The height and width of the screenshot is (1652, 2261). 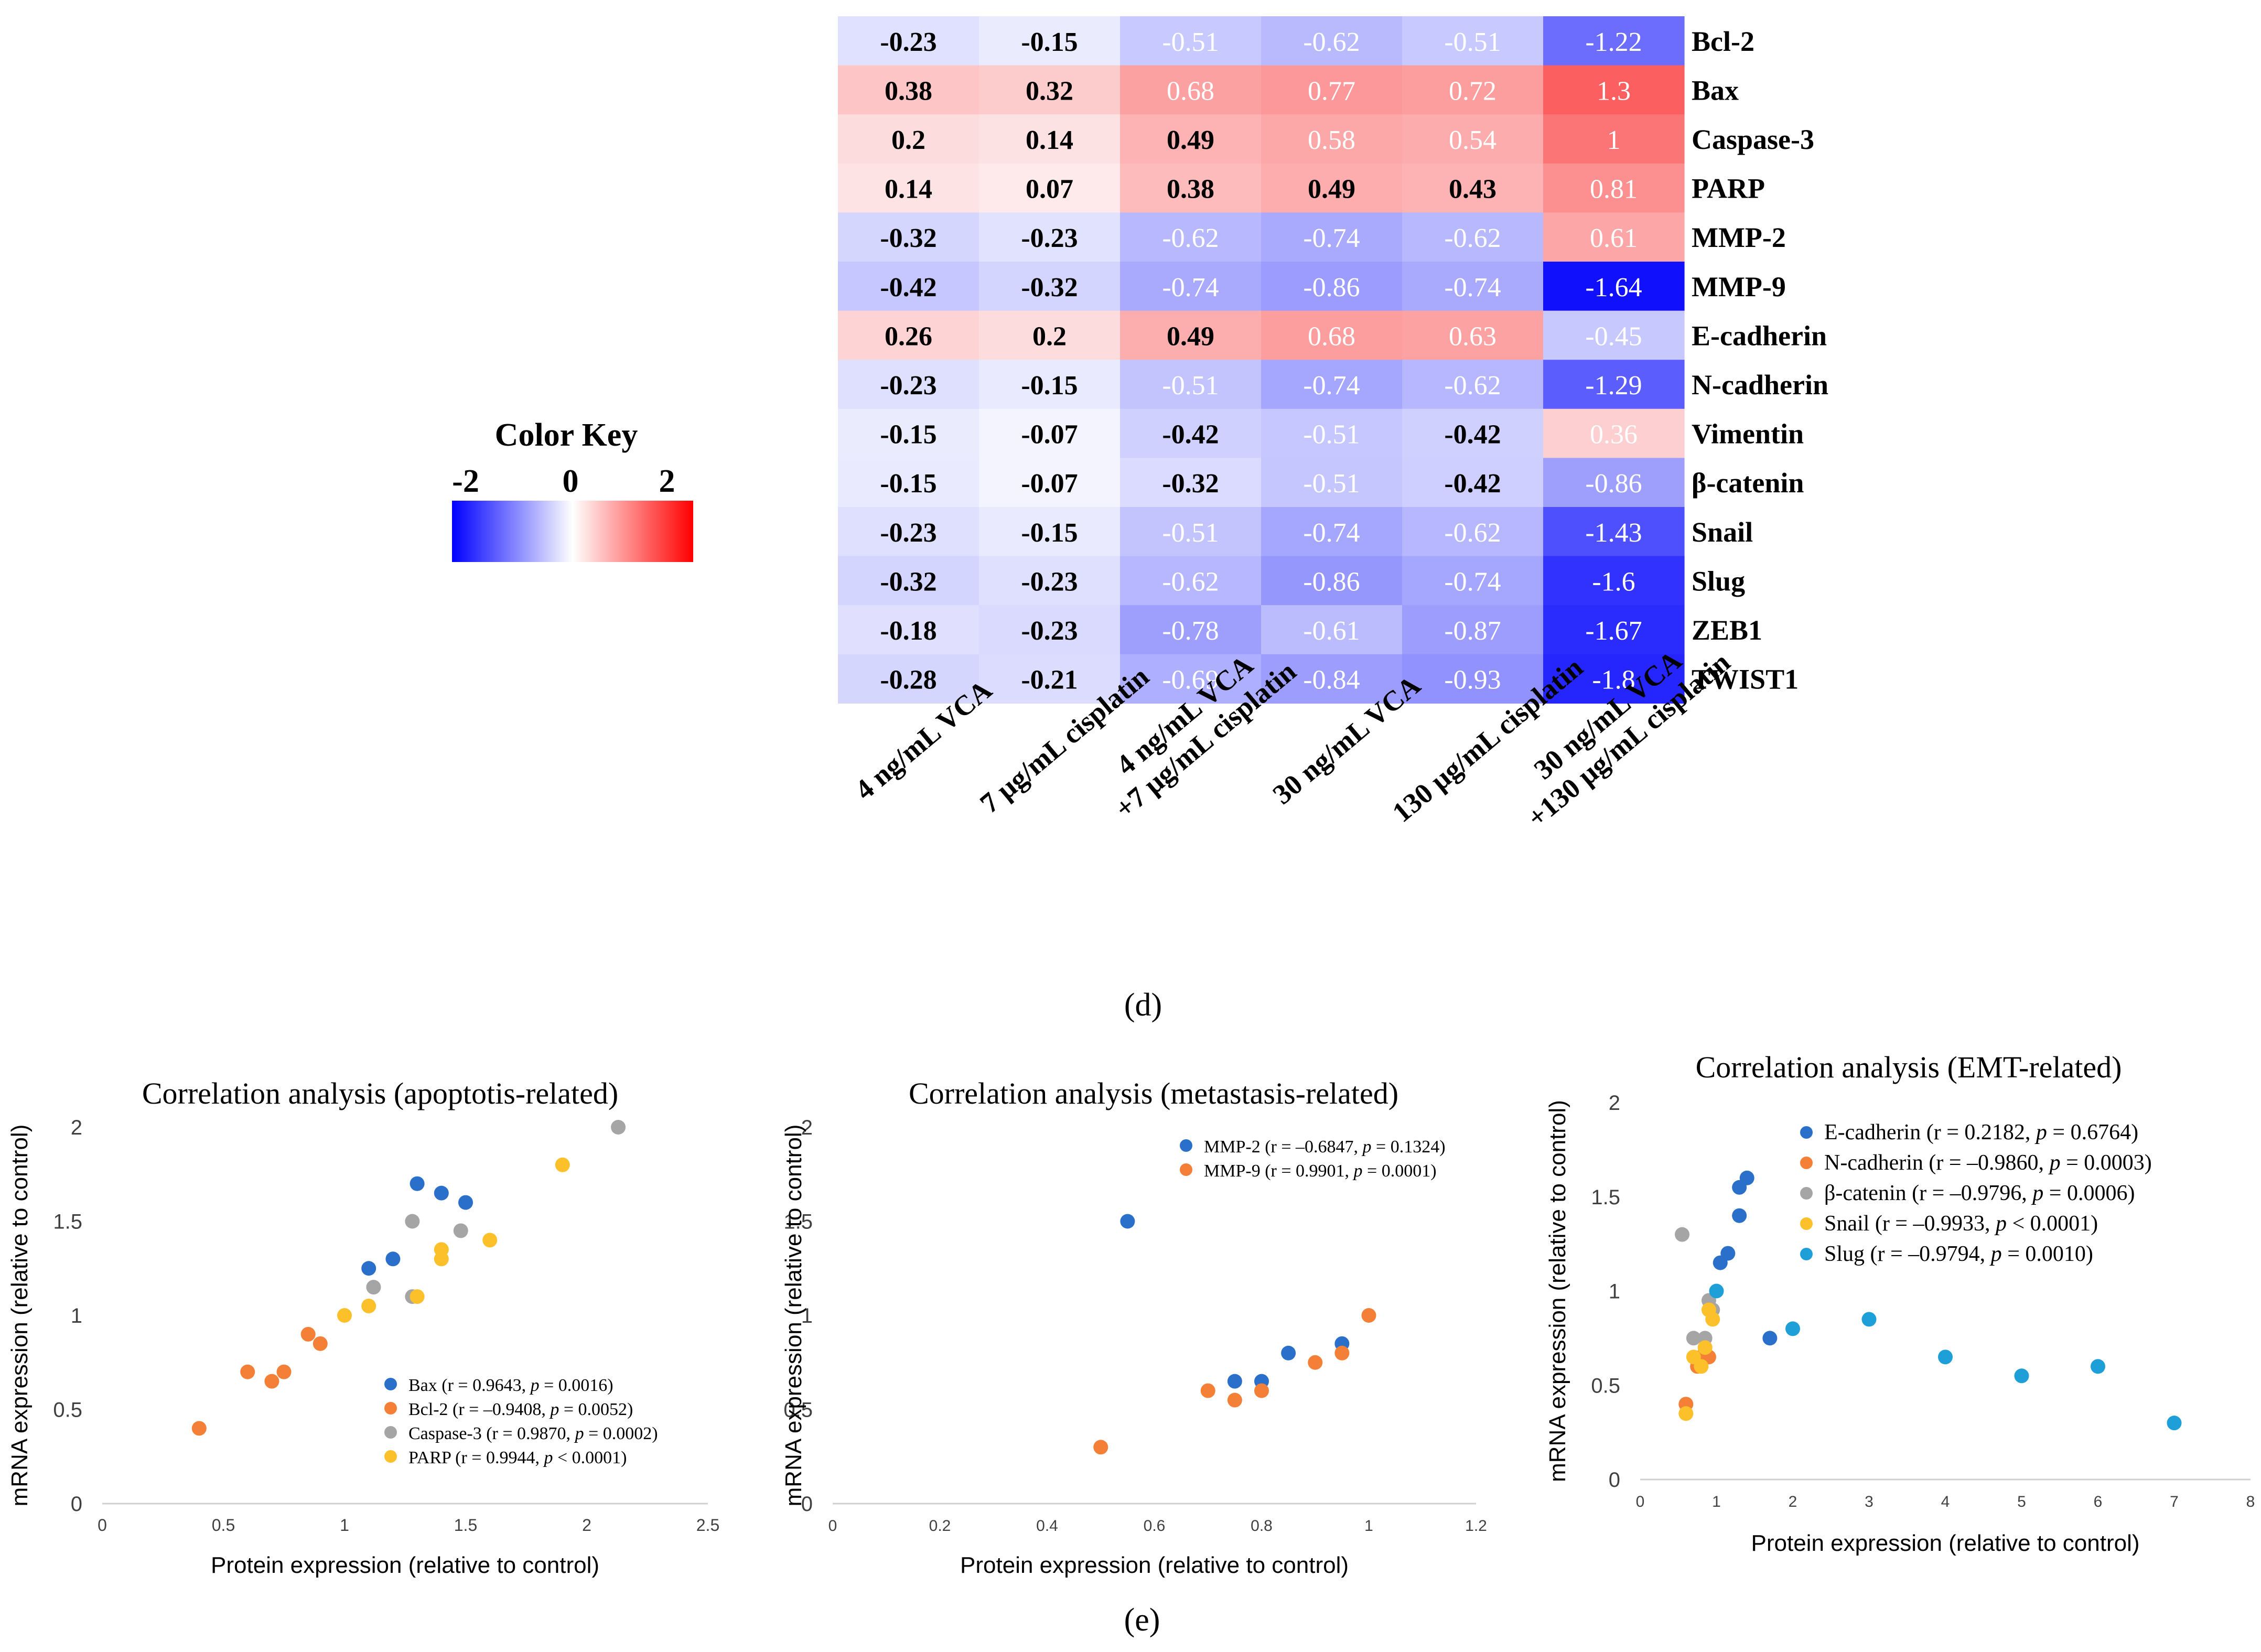 I want to click on heatmap-row-label: E-cadherin, so click(x=1759, y=335).